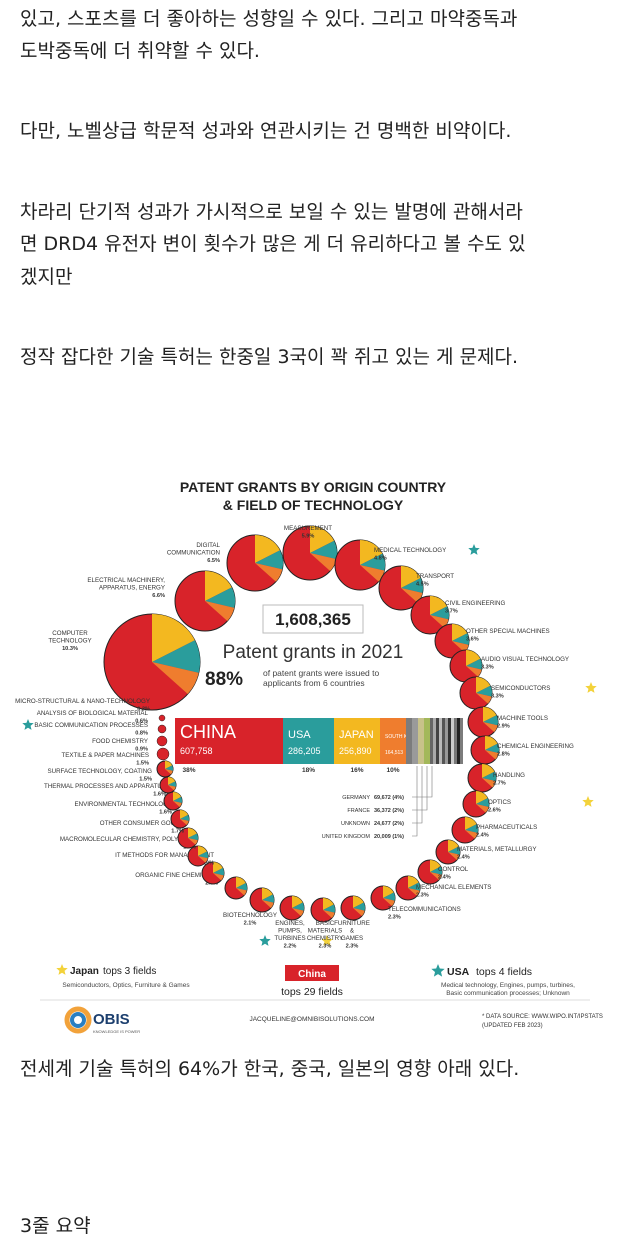 The width and height of the screenshot is (619, 1238). What do you see at coordinates (503, 755) in the screenshot?
I see `field-pct: 2.8%` at bounding box center [503, 755].